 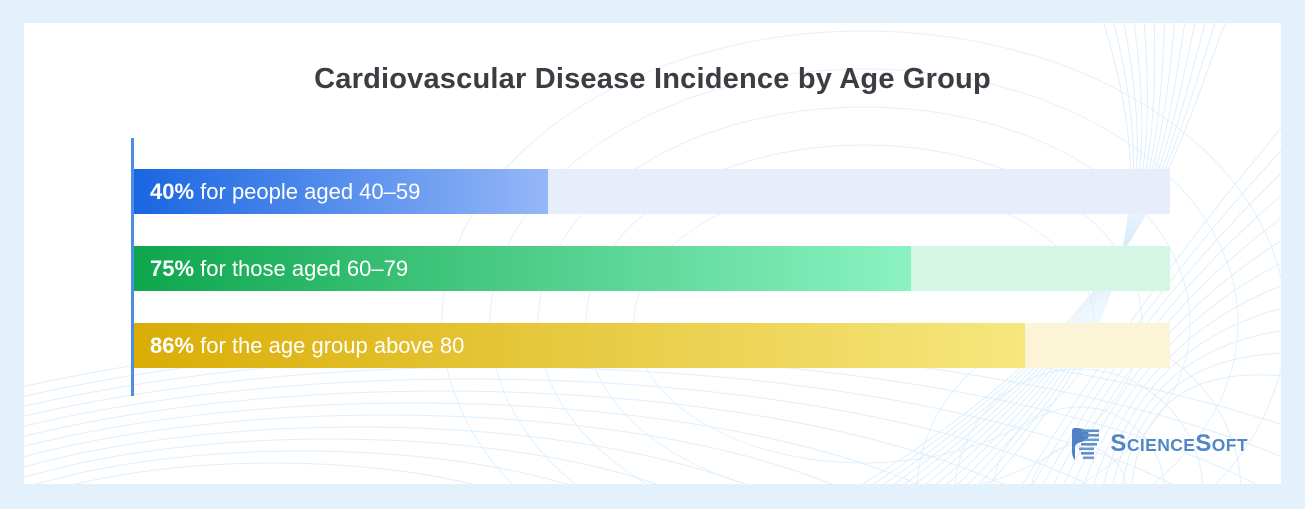 I want to click on bar-label: 75% for those aged 60–79, so click(x=279, y=268).